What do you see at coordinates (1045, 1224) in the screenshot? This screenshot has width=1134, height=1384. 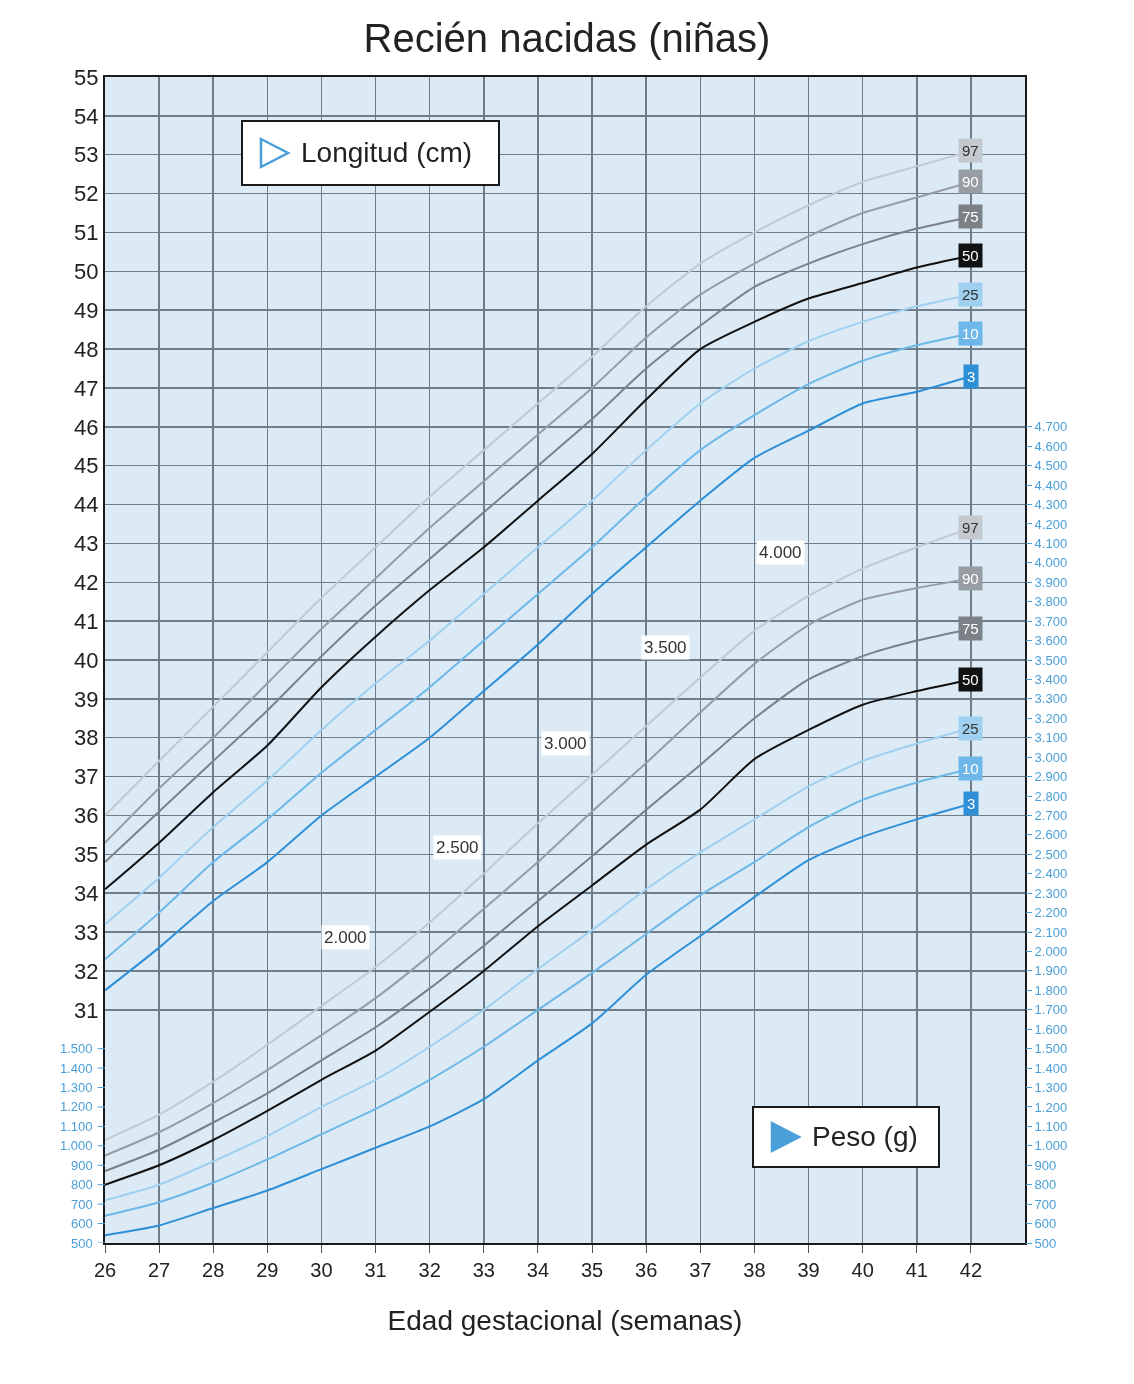 I see `y2-tick-label: 600` at bounding box center [1045, 1224].